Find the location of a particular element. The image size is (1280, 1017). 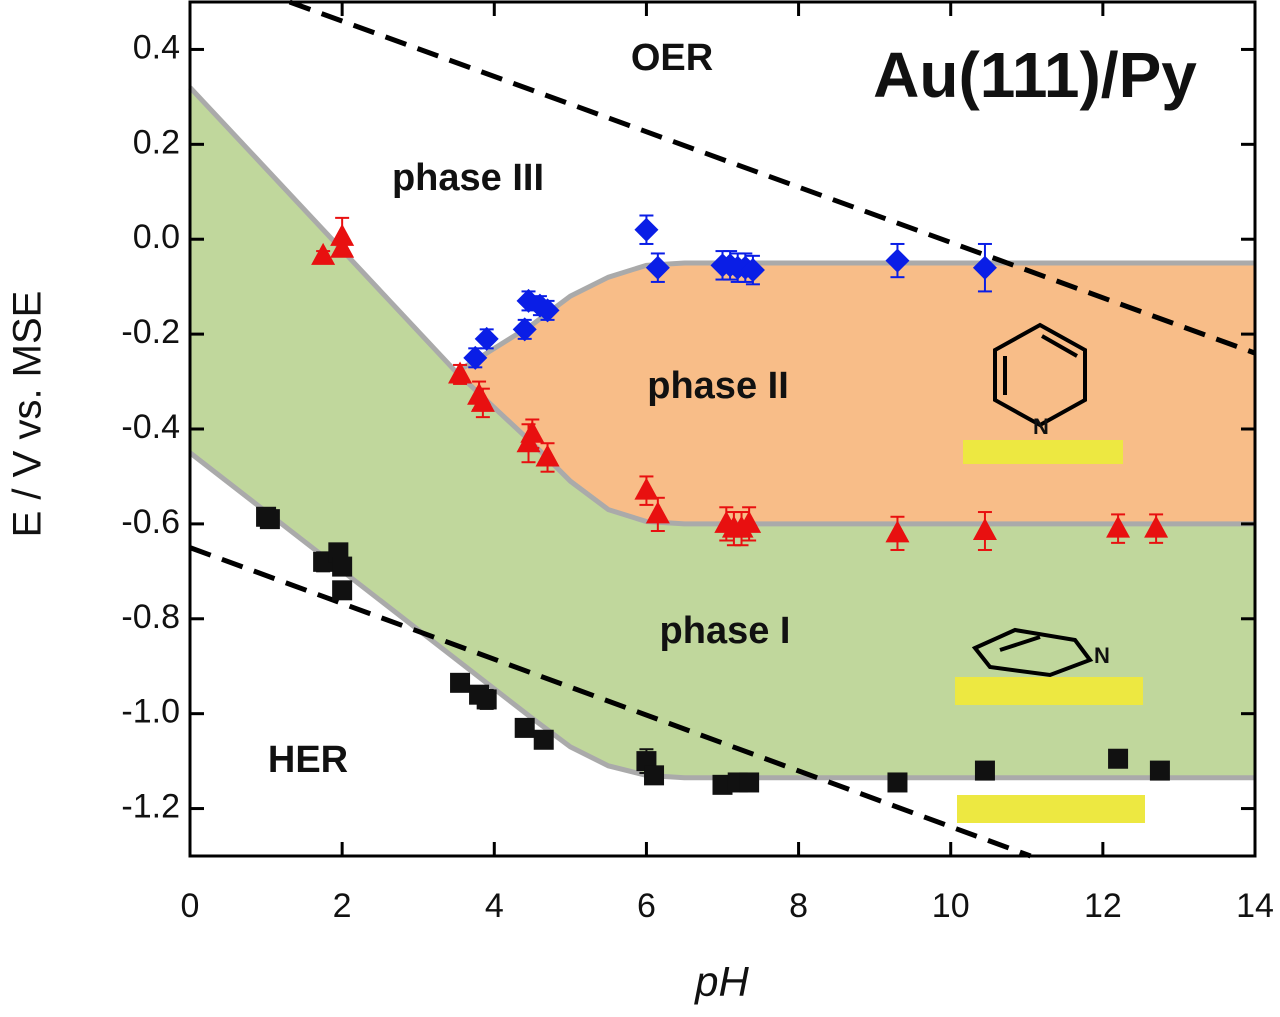

x-tick-label: 10 is located at coordinates (951, 906).